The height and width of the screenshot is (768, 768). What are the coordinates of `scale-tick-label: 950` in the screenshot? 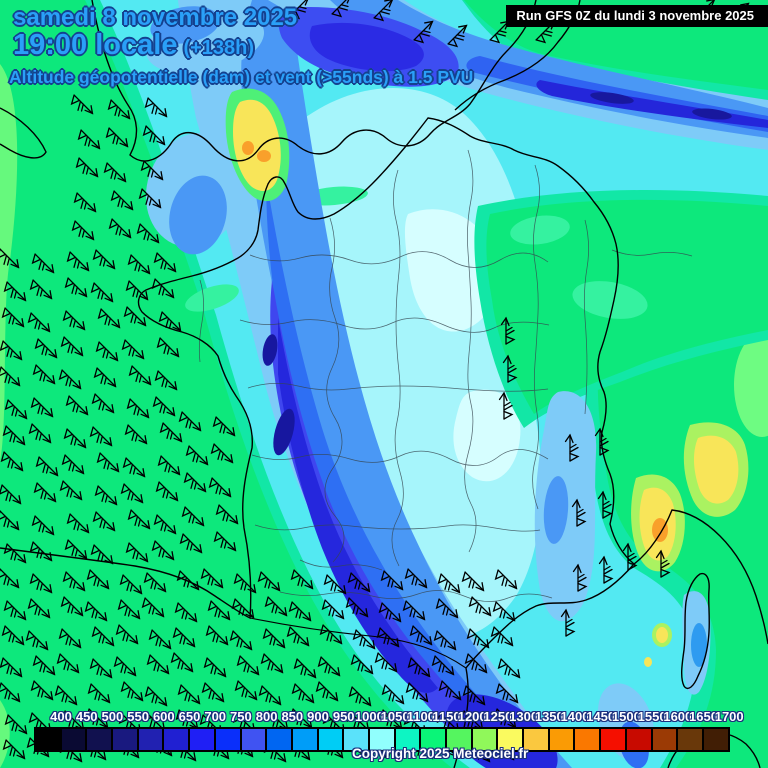 It's located at (343, 716).